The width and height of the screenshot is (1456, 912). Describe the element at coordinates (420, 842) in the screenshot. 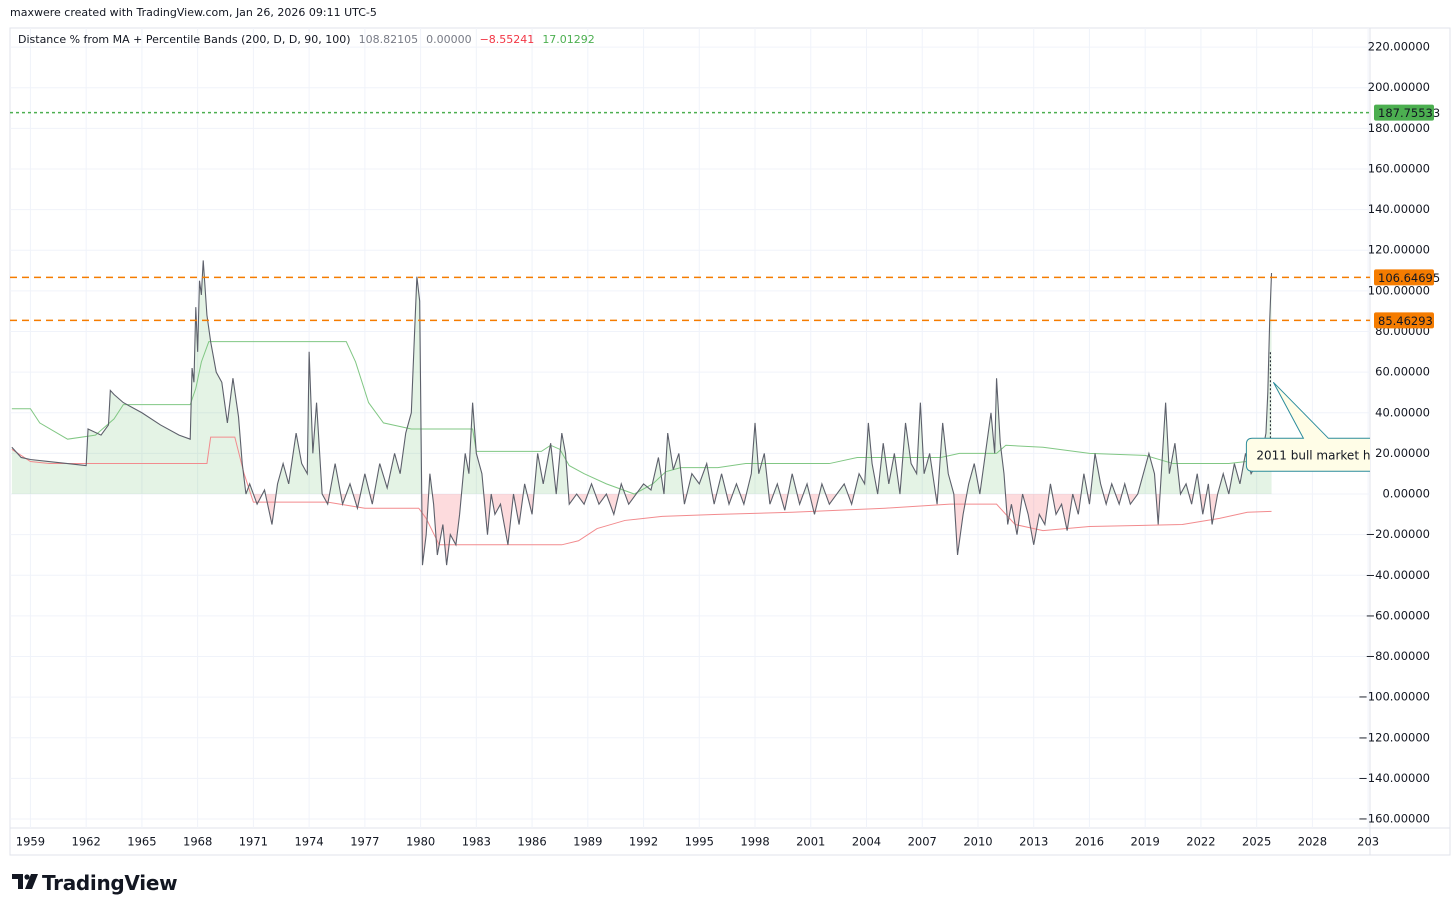

I see `x-tick-label: 1980` at that location.